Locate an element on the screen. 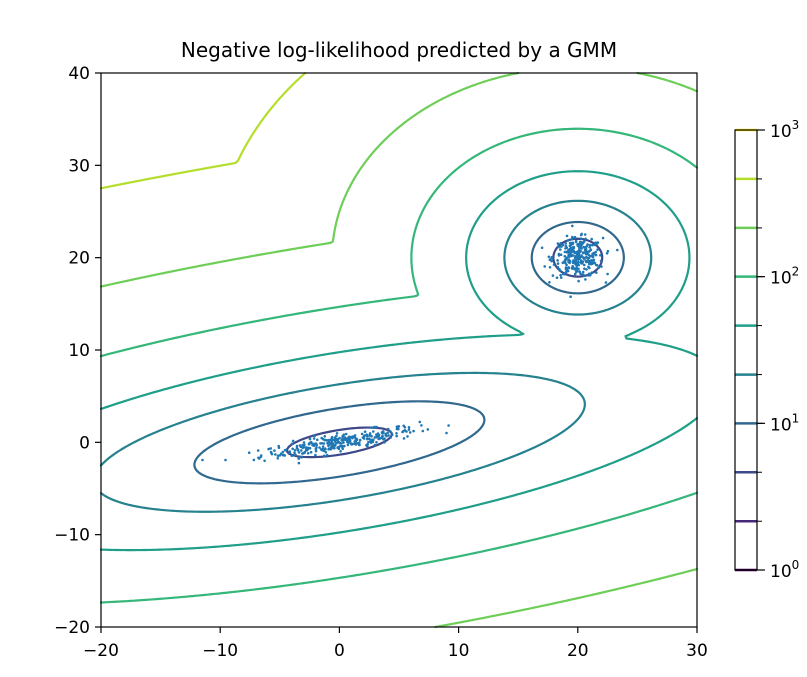 The height and width of the screenshot is (677, 807). x-tick-label: 30 is located at coordinates (697, 651).